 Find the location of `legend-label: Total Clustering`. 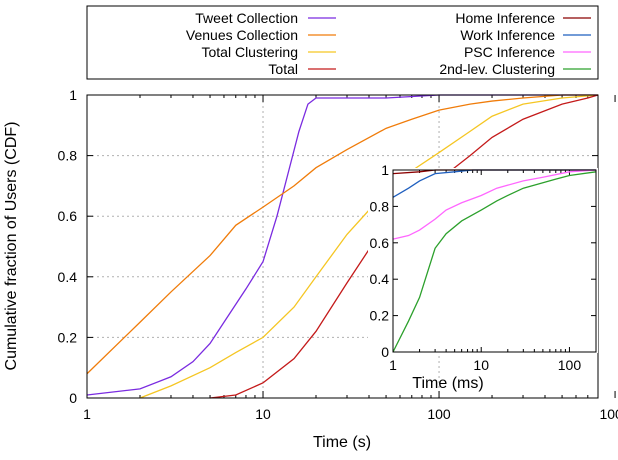

legend-label: Total Clustering is located at coordinates (250, 52).